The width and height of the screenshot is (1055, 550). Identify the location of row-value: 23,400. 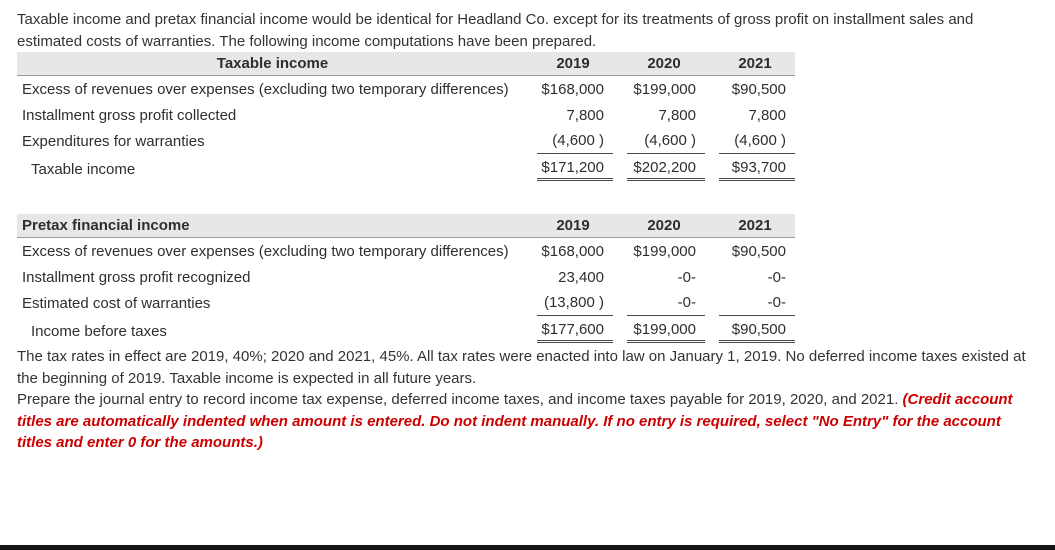
(581, 277).